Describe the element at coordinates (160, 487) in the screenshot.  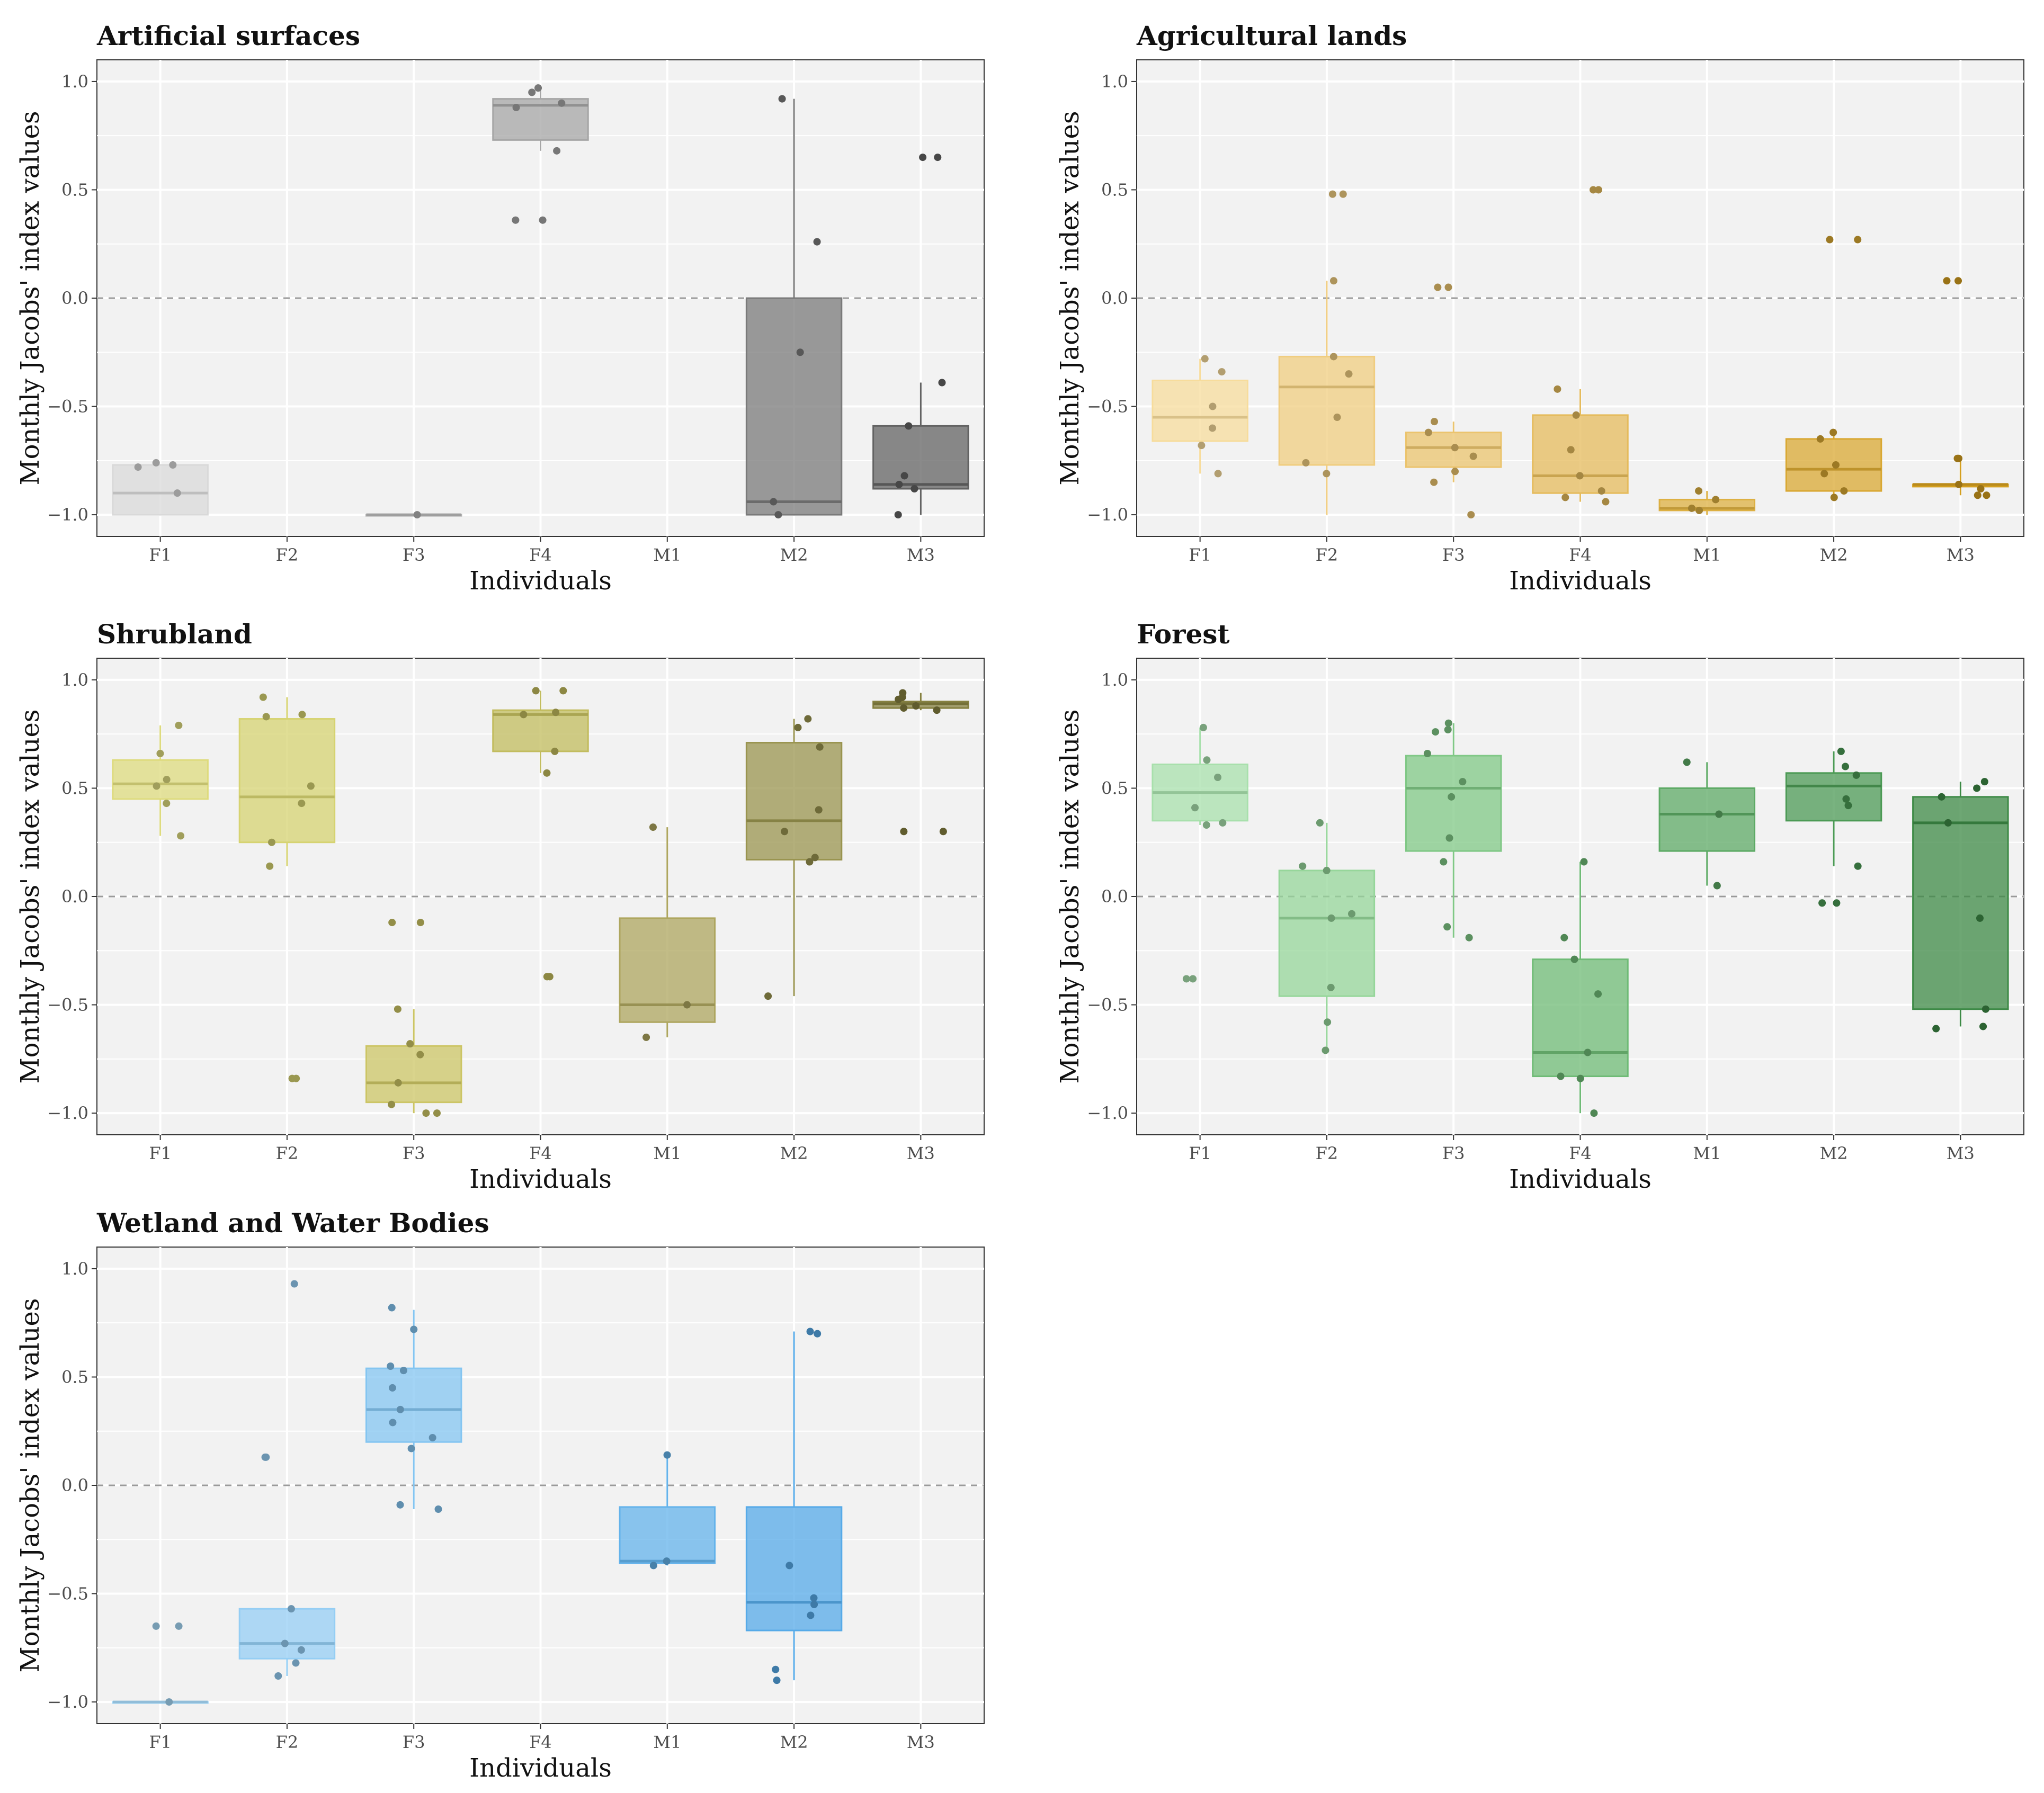
I see `box-f1` at that location.